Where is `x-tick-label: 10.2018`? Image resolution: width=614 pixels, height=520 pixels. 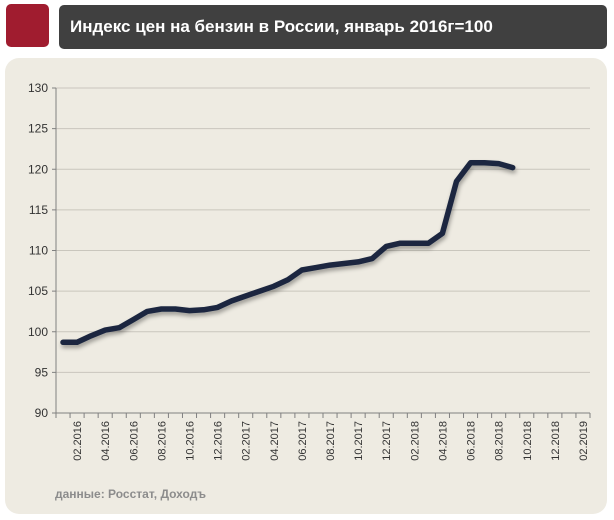 x-tick-label: 10.2018 is located at coordinates (528, 441).